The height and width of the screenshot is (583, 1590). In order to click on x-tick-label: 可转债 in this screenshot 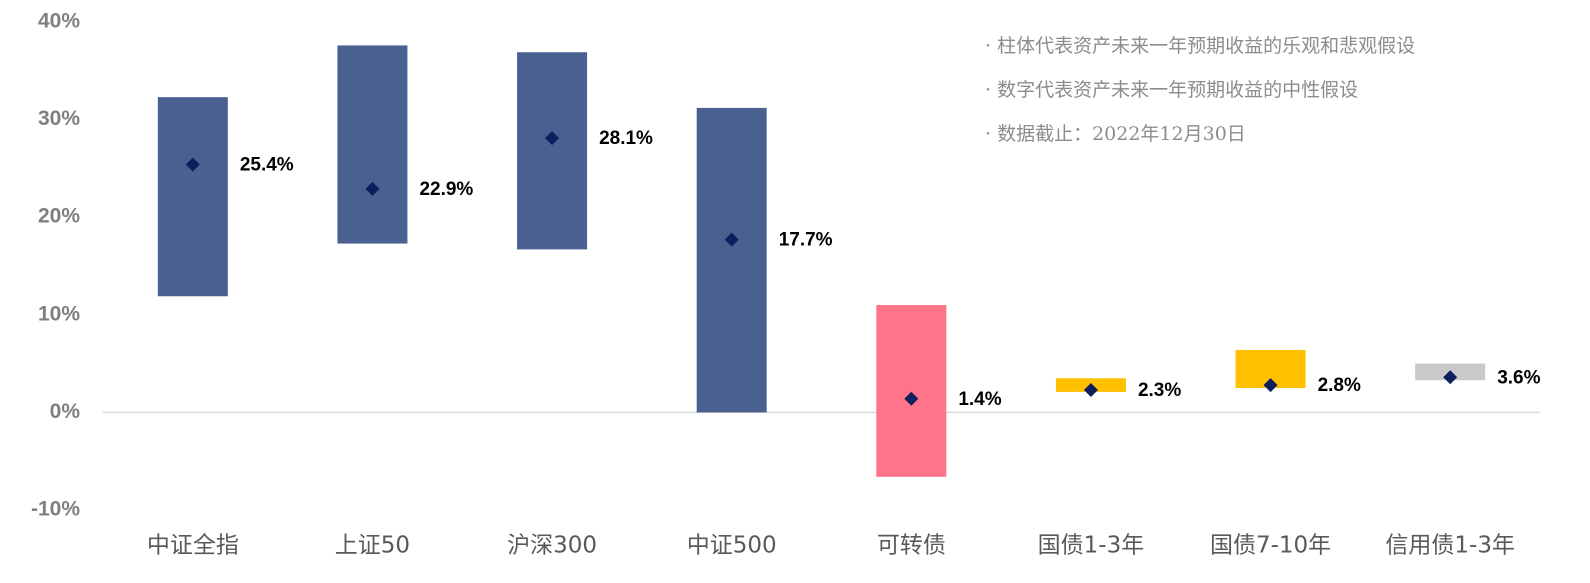, I will do `click(911, 546)`.